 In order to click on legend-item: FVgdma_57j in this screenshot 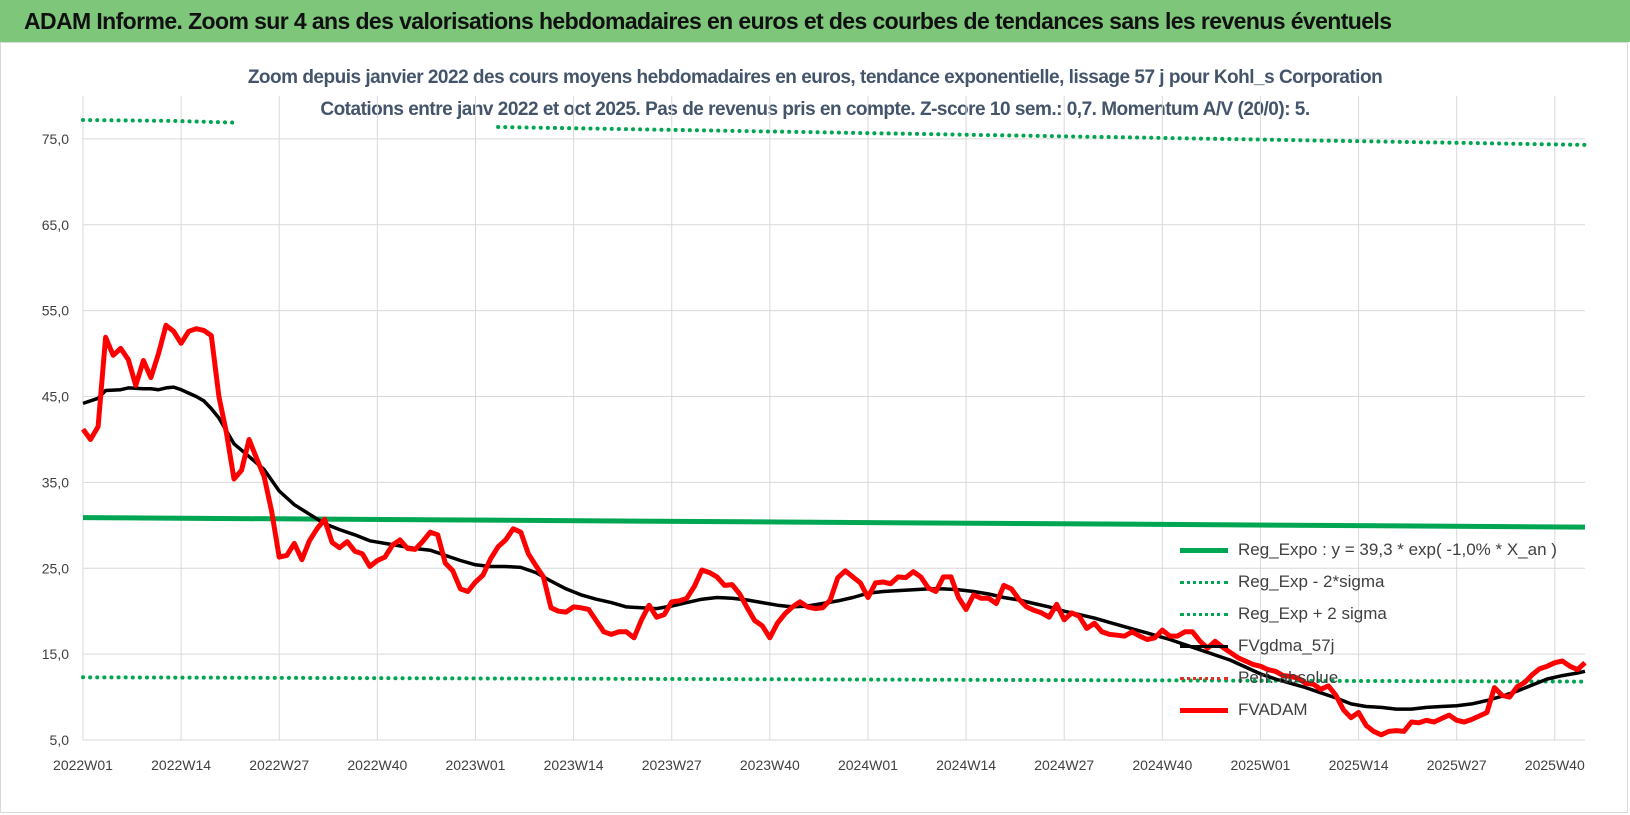, I will do `click(1390, 646)`.